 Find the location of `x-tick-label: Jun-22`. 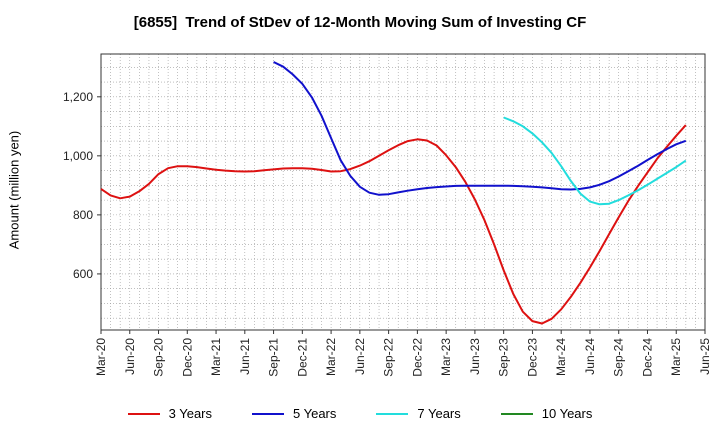

x-tick-label: Jun-22 is located at coordinates (360, 356).